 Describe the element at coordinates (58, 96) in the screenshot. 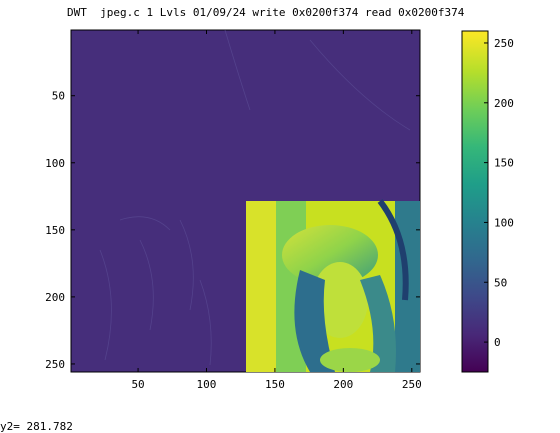

I see `y-tick-label: 50` at that location.